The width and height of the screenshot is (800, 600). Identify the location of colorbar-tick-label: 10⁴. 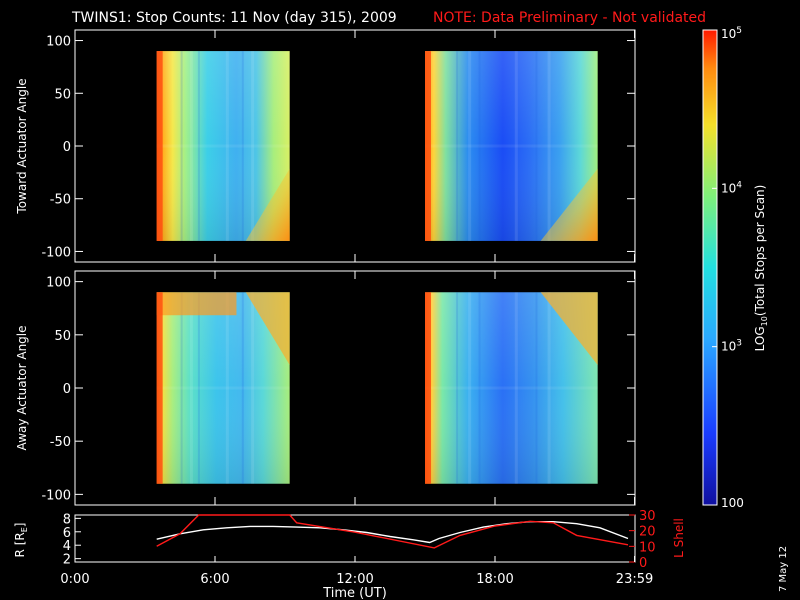
(731, 187).